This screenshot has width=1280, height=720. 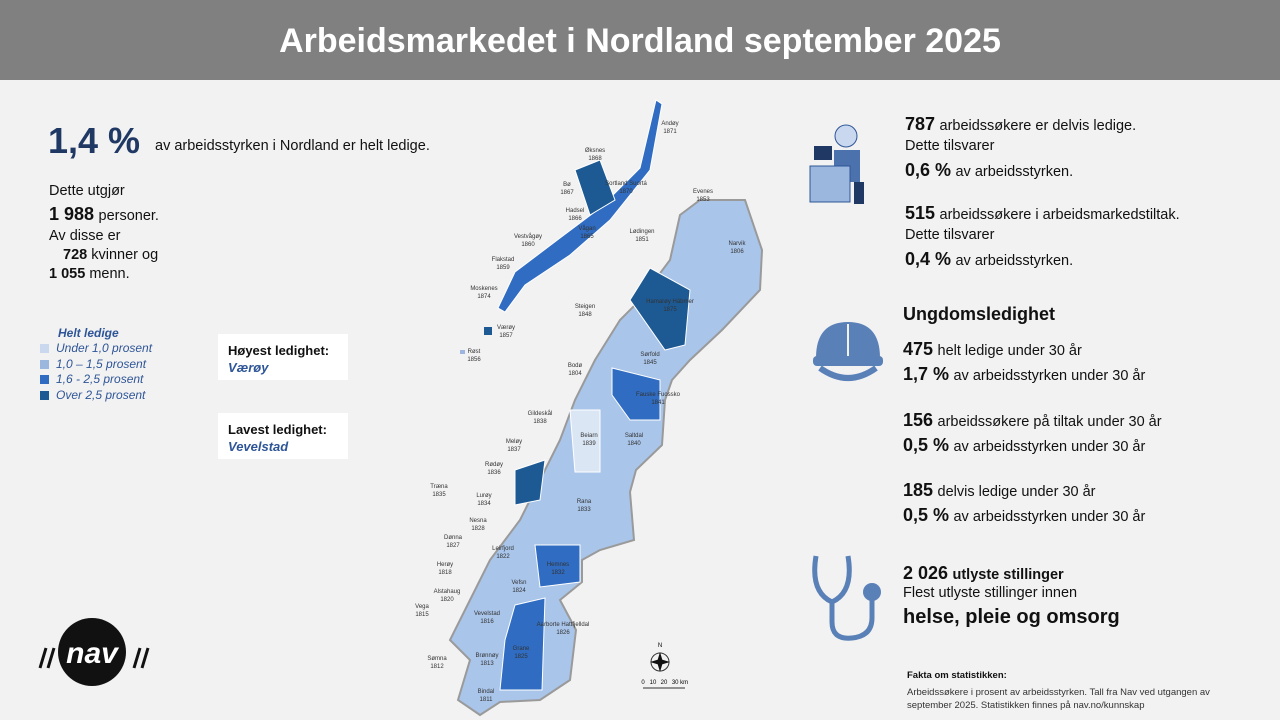 I want to click on men-text: menn., so click(x=109, y=274).